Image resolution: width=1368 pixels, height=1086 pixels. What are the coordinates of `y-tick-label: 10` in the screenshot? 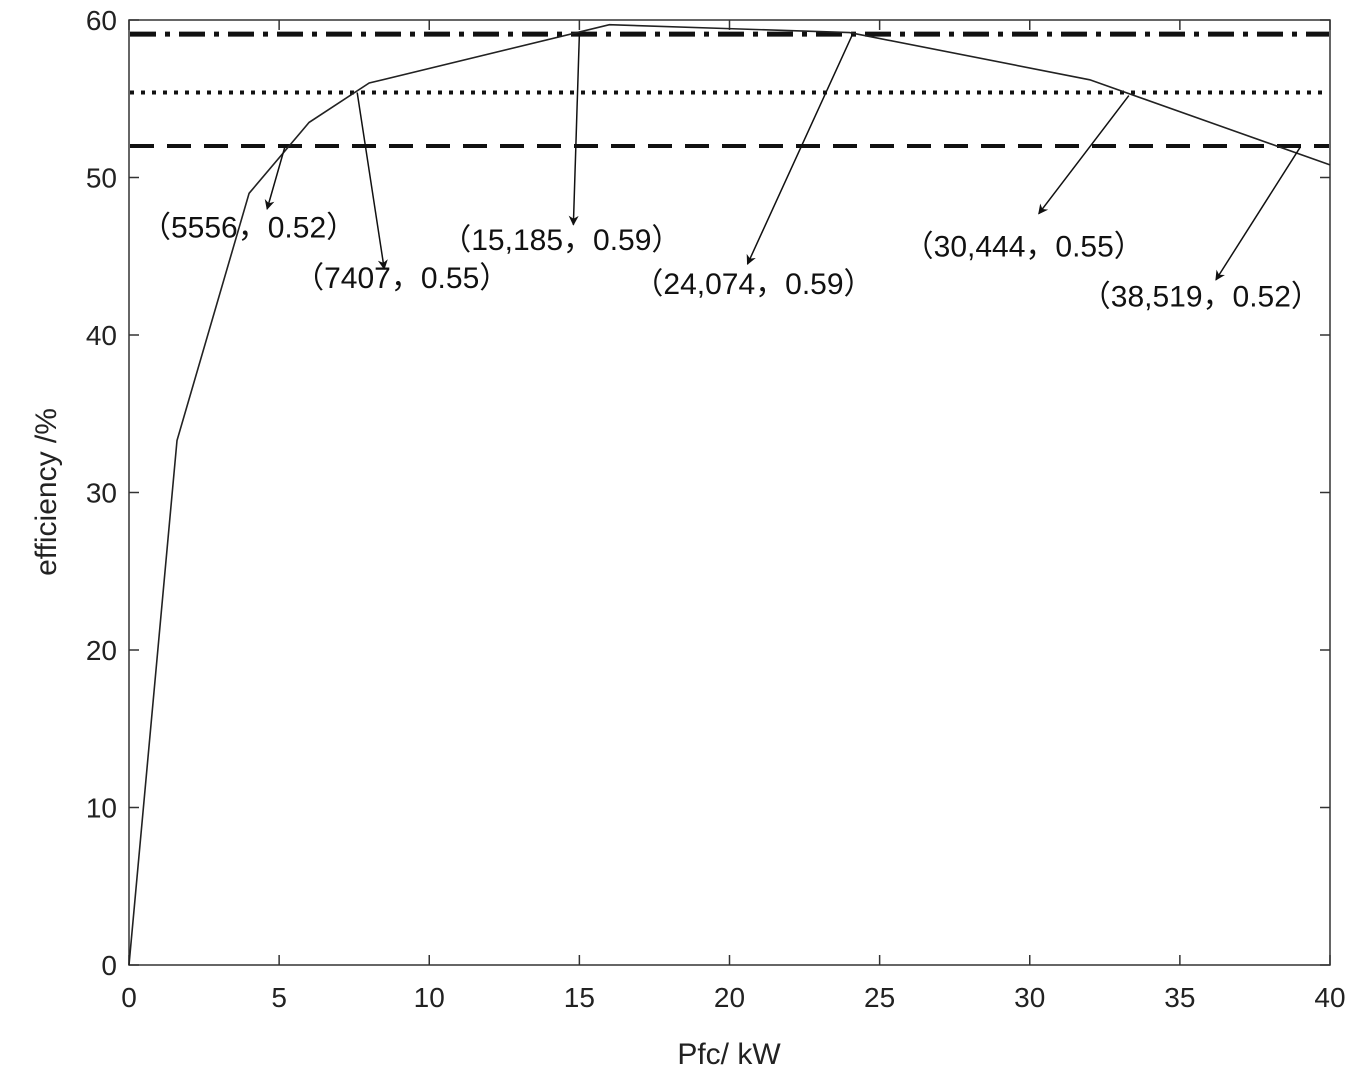 It's located at (101, 808).